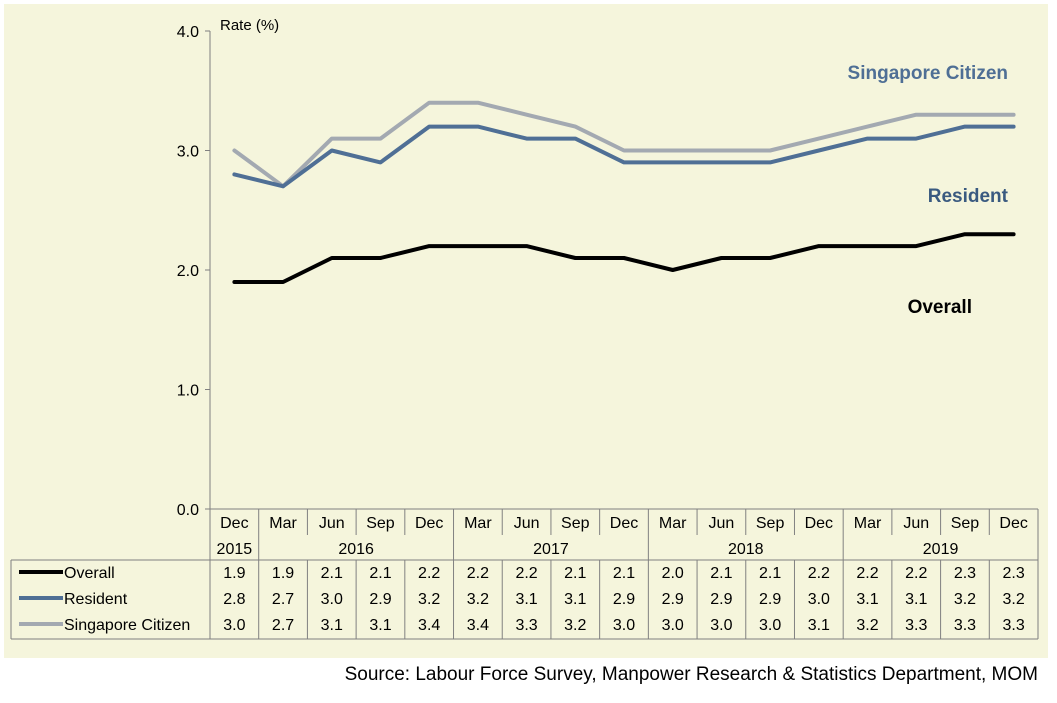  Describe the element at coordinates (235, 549) in the screenshot. I see `year-label: 2015` at that location.